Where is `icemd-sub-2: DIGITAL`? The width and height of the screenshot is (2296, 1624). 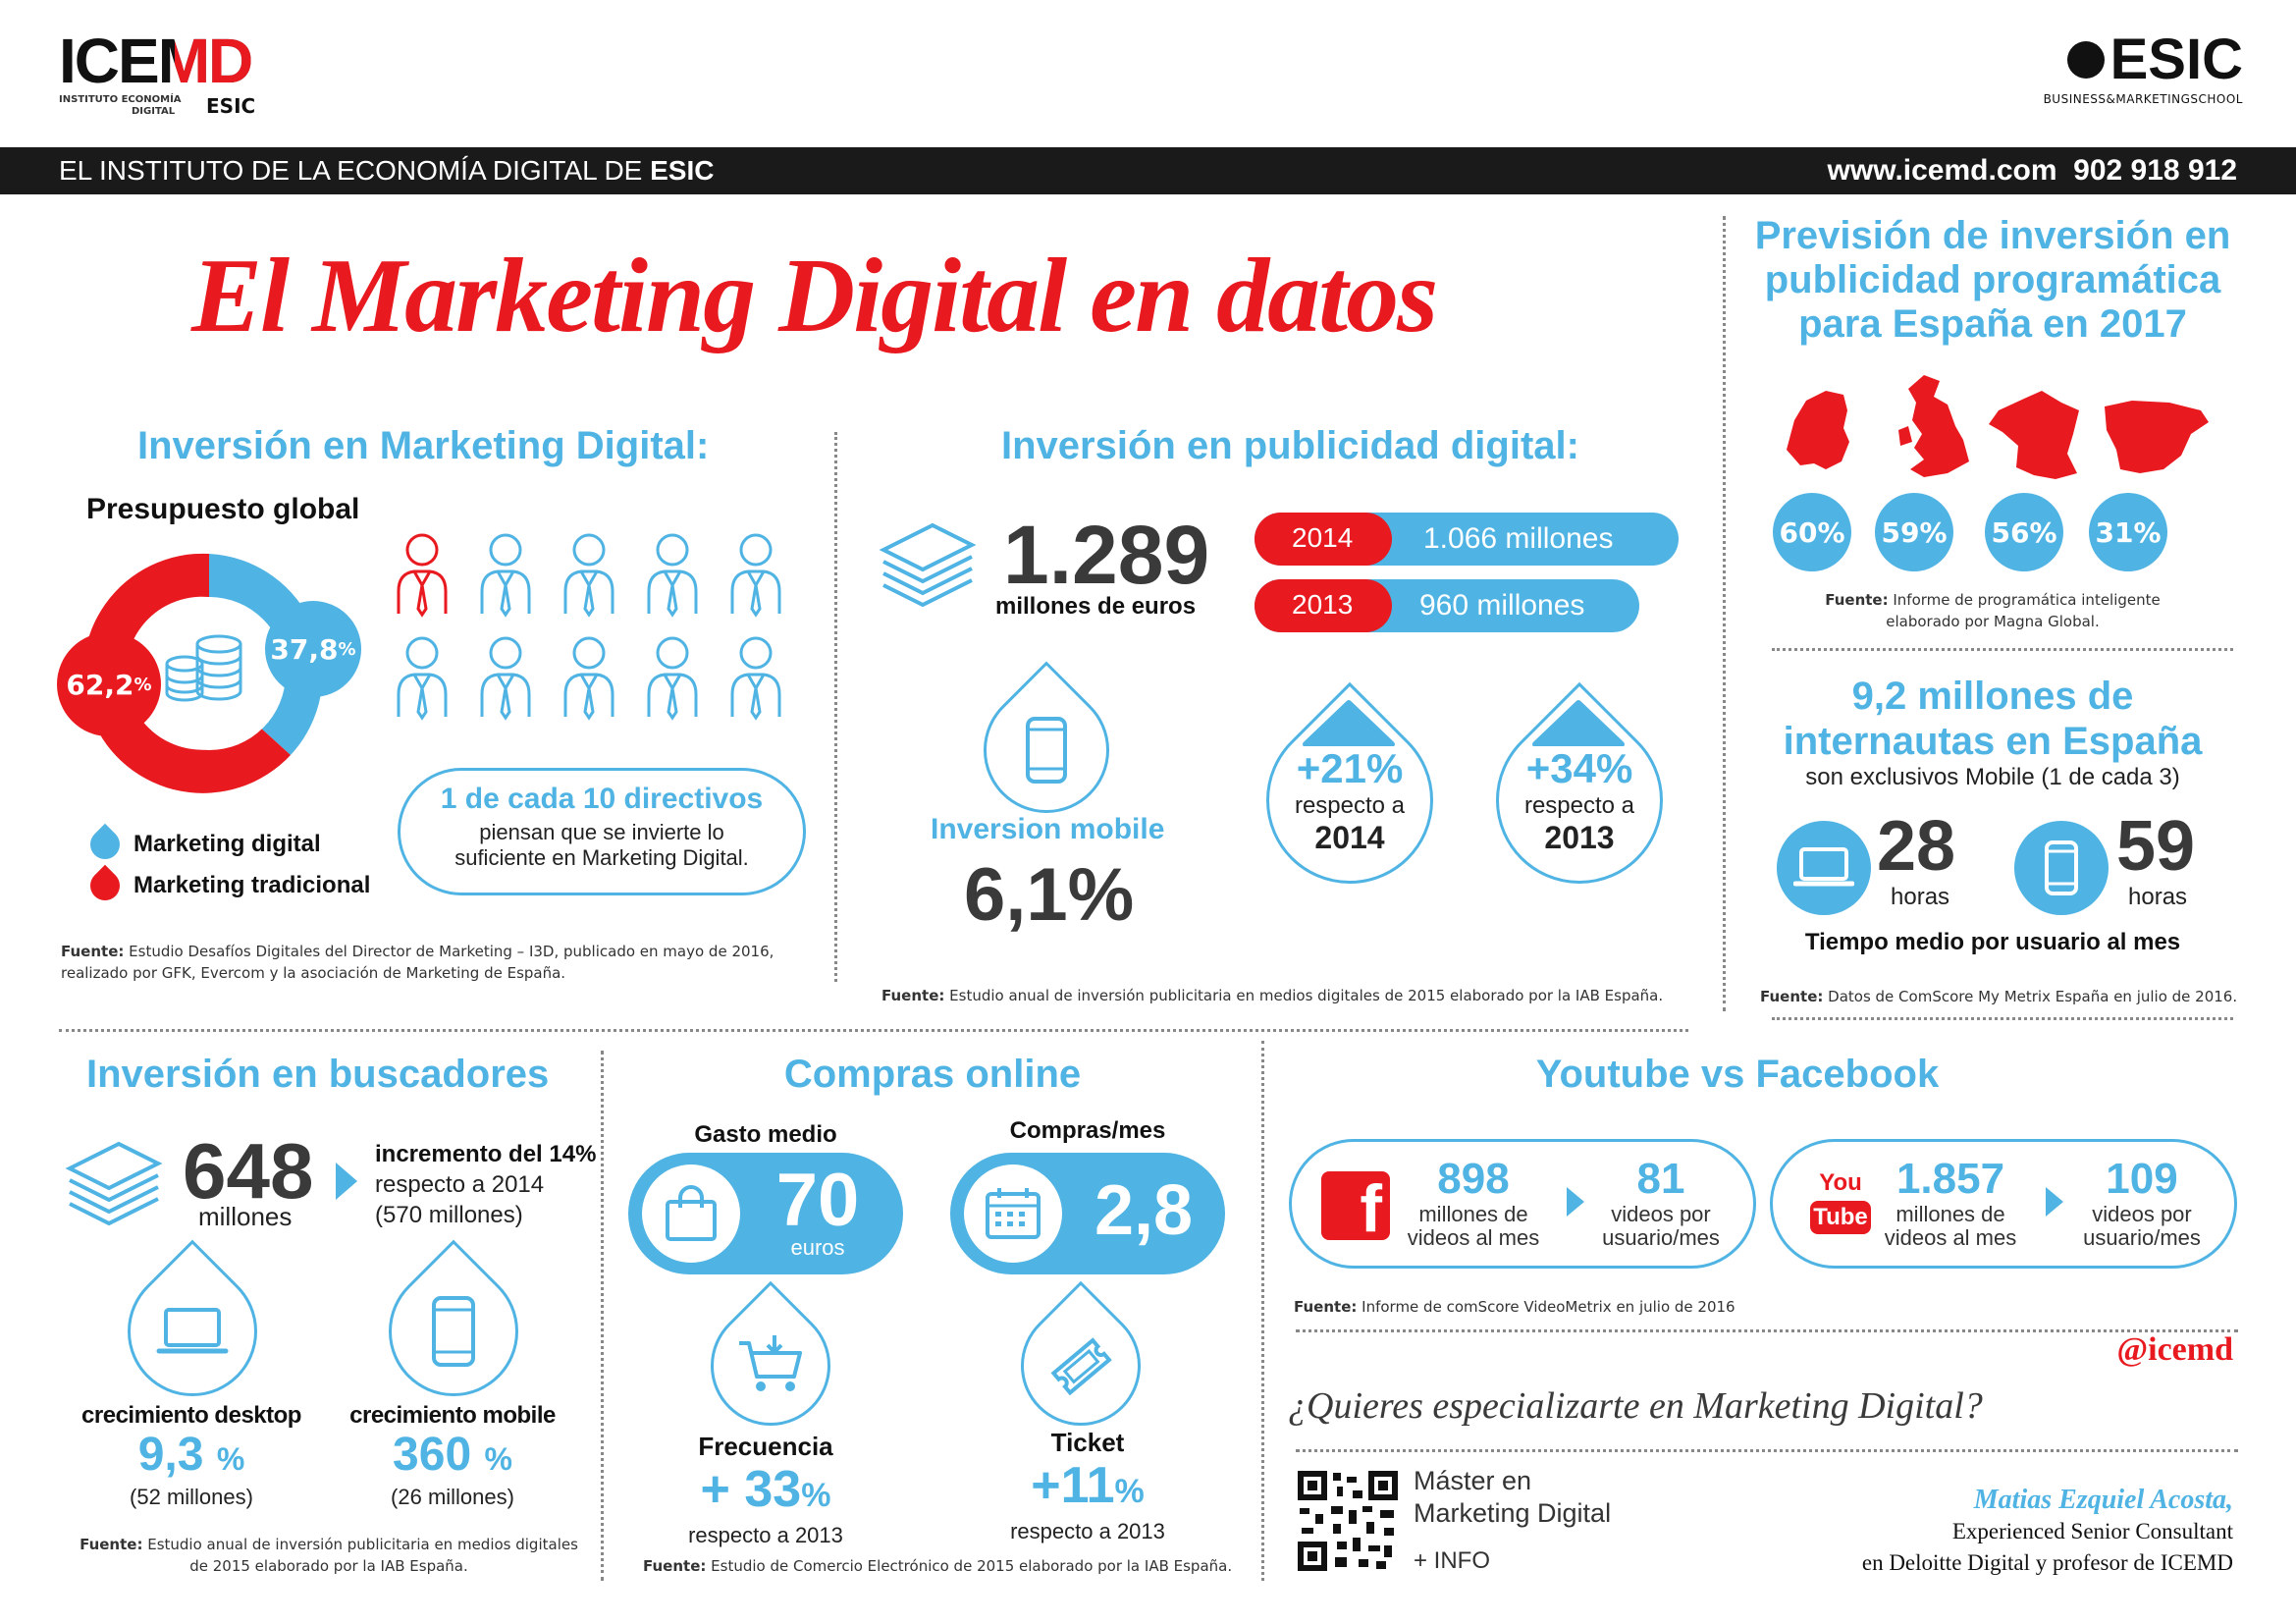
icemd-sub-2: DIGITAL is located at coordinates (154, 111).